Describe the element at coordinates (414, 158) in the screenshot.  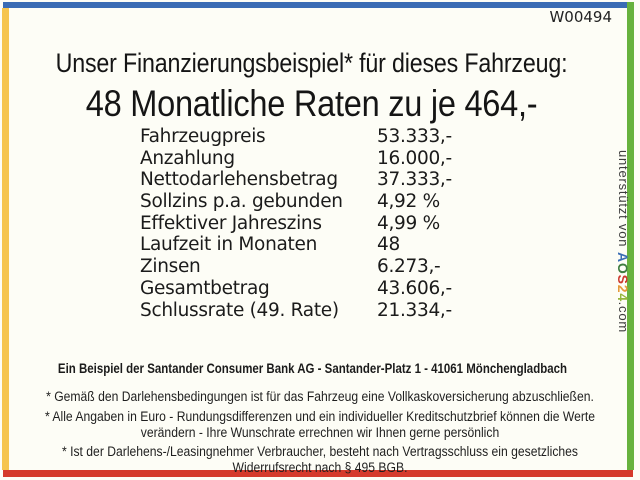
I see `table-row-value: 16.000,-` at that location.